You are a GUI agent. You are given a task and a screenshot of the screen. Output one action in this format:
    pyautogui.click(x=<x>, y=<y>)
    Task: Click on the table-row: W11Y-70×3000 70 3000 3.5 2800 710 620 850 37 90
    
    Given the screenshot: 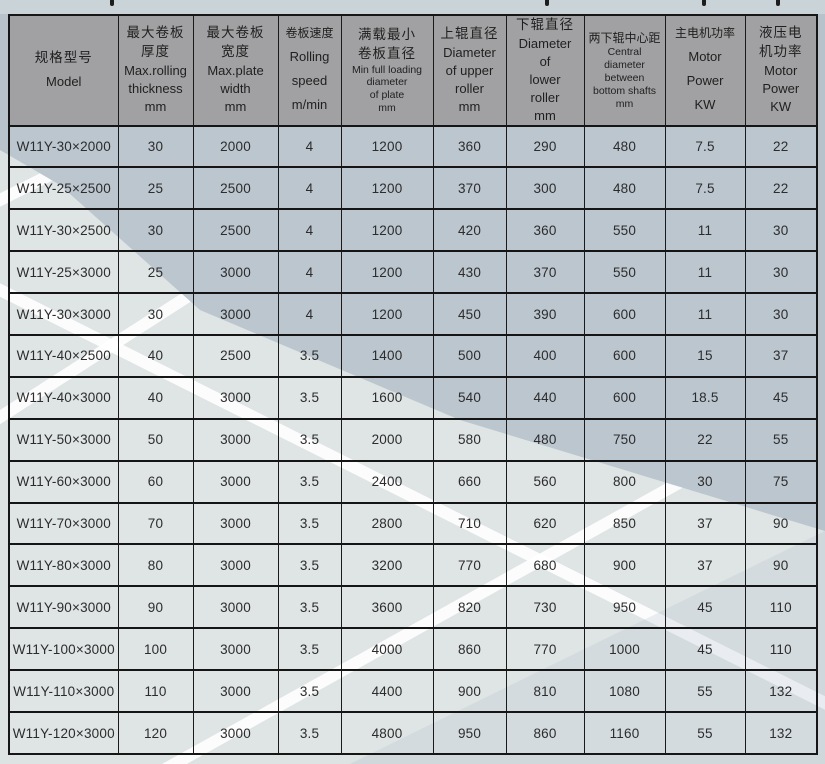 What is the action you would take?
    pyautogui.click(x=413, y=523)
    